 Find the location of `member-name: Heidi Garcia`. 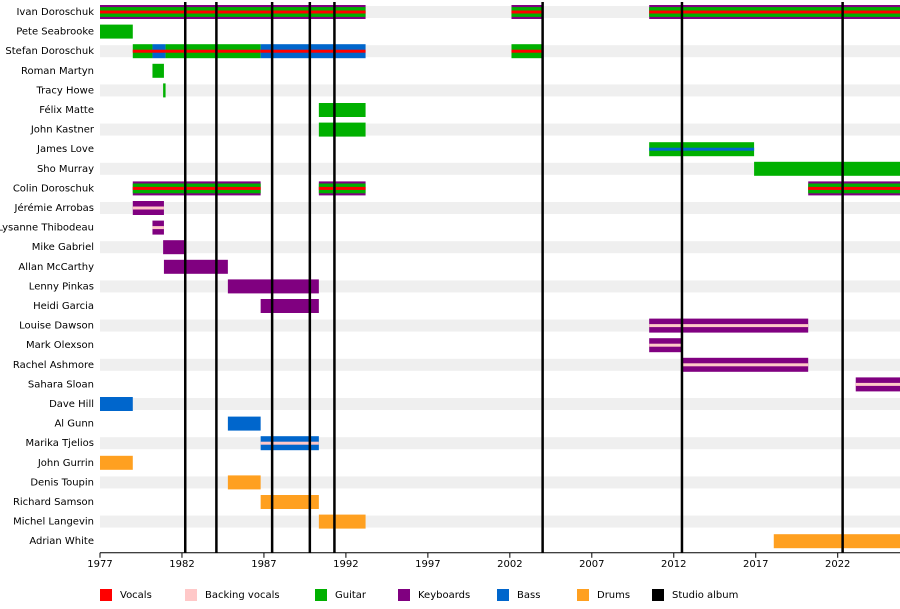

member-name: Heidi Garcia is located at coordinates (63, 306).